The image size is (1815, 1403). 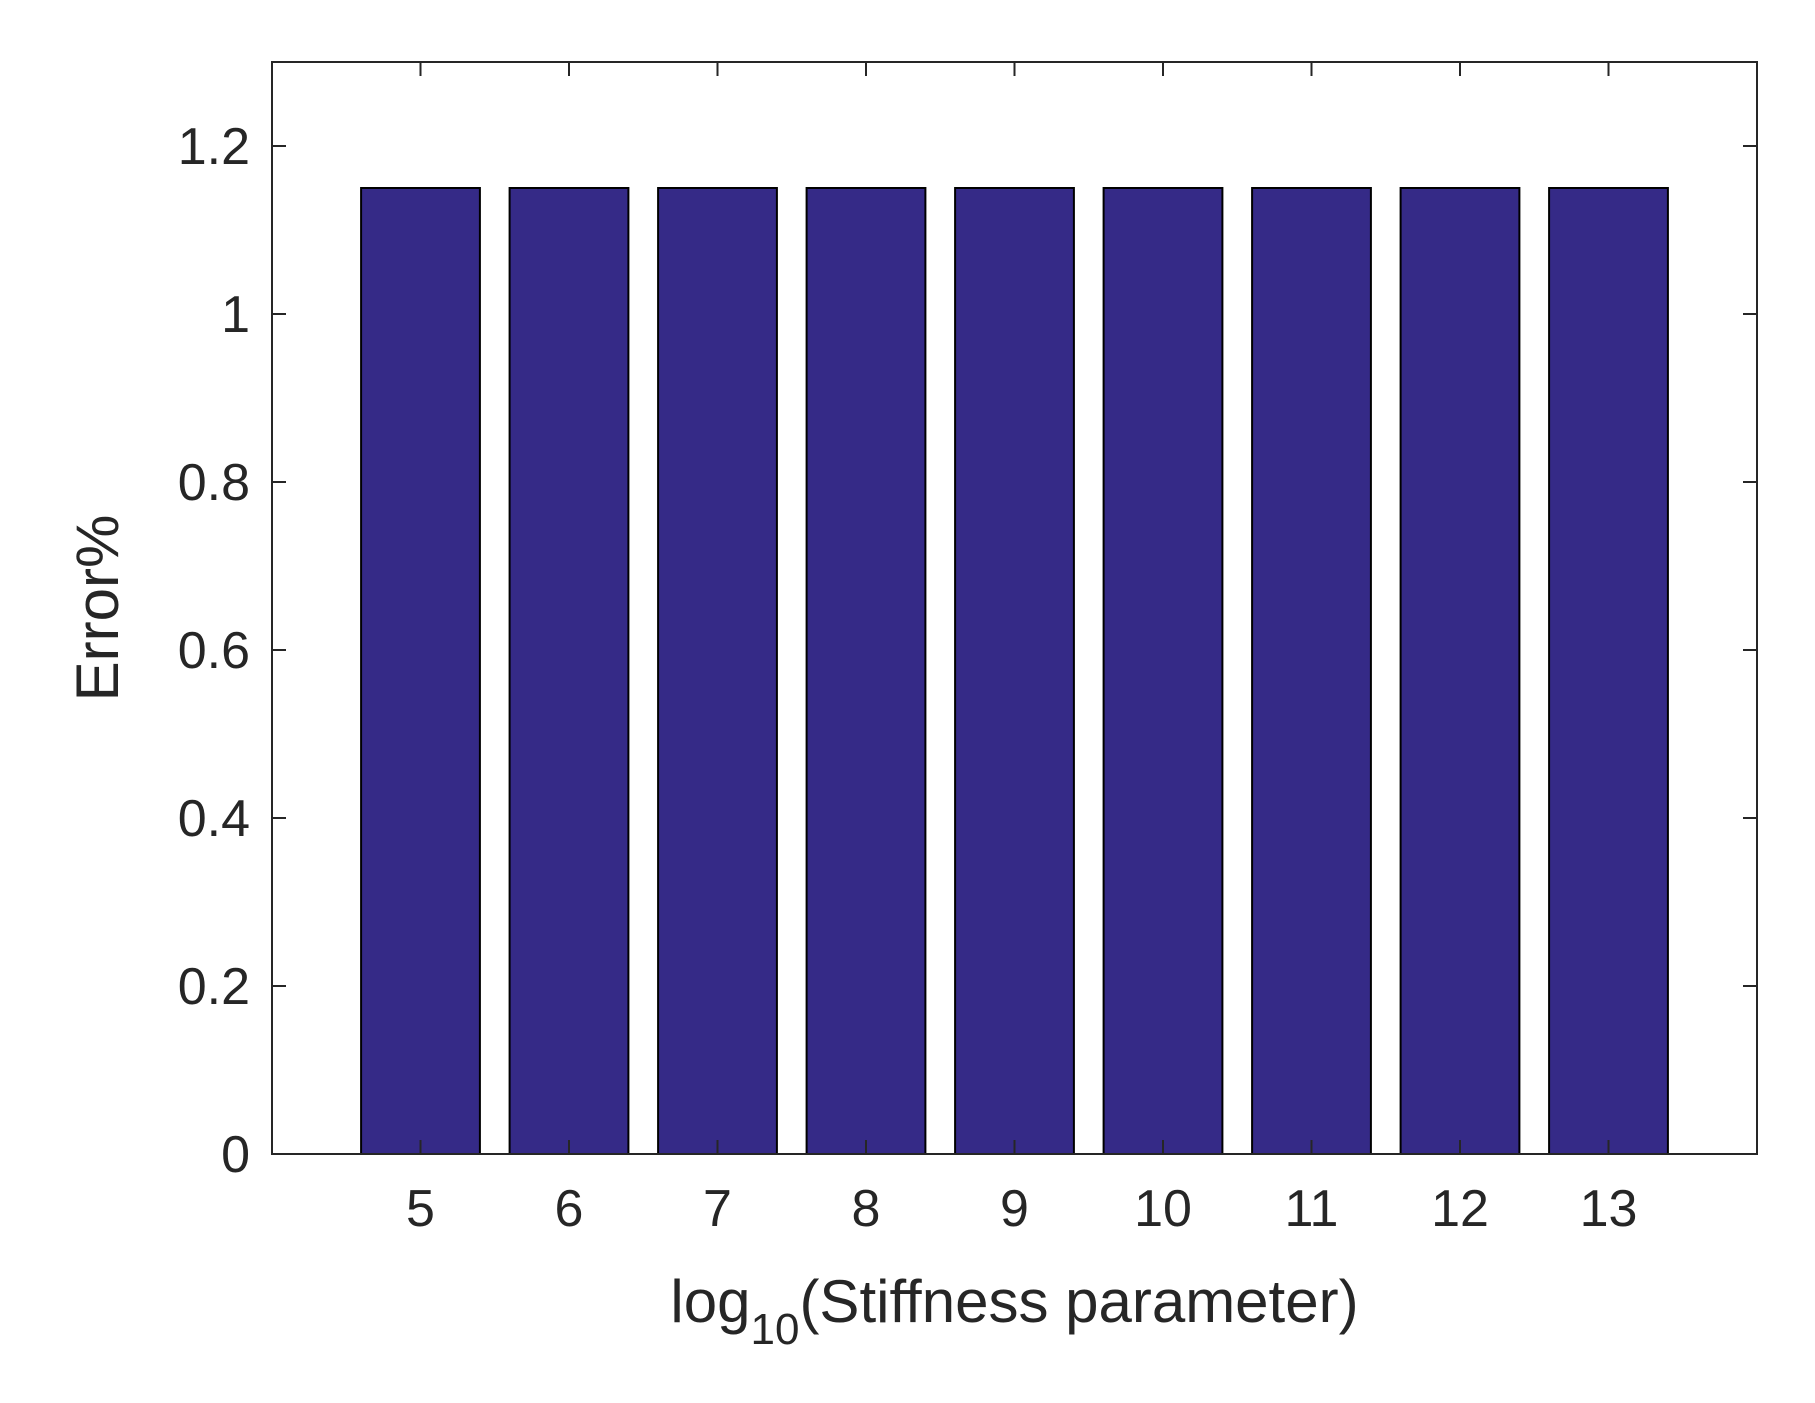 I want to click on x-axis-label-suffix: (Stiffness parameter), so click(x=1078, y=1301).